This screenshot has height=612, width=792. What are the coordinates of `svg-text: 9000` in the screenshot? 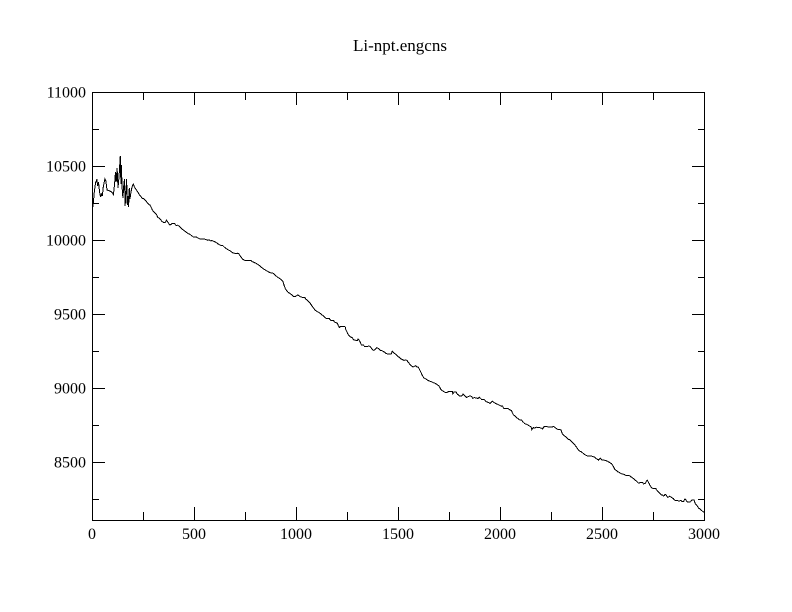 It's located at (70, 389).